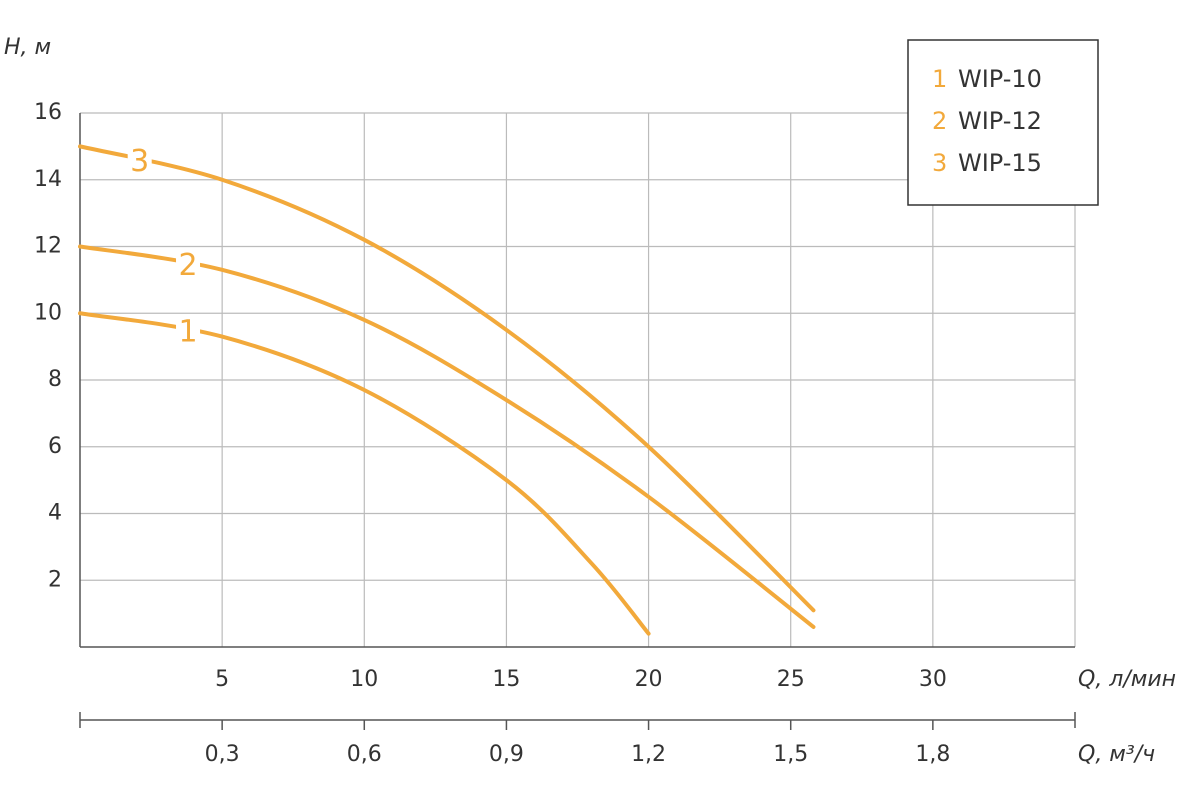 This screenshot has width=1200, height=800. I want to click on curve-label: 2, so click(187, 265).